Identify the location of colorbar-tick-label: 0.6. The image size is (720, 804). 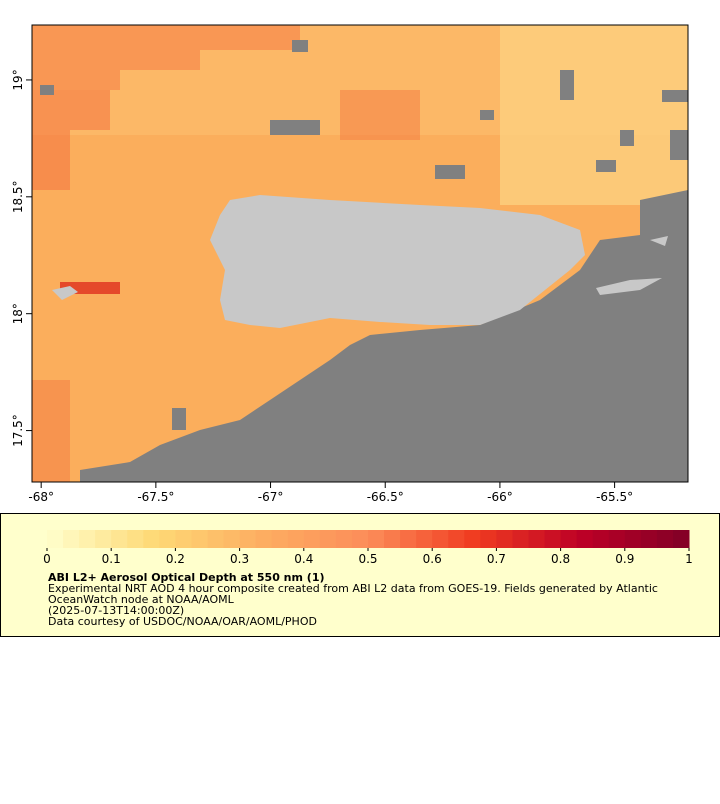
(432, 559).